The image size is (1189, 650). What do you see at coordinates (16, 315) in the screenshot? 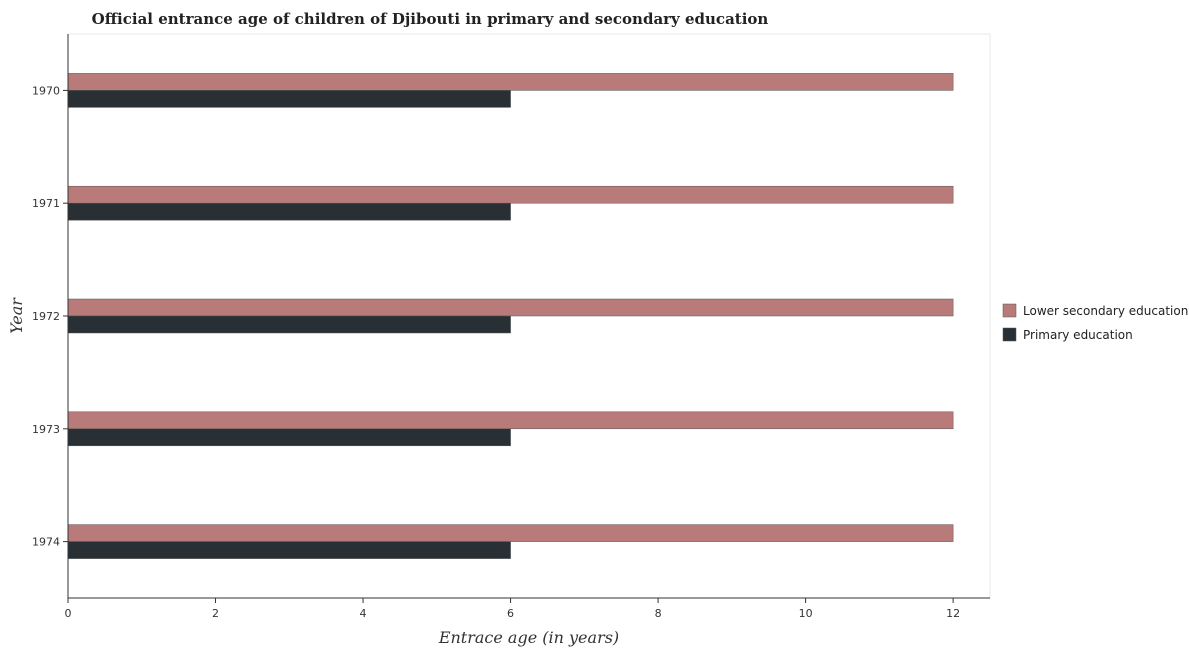
I see `y-axis-label: Year` at bounding box center [16, 315].